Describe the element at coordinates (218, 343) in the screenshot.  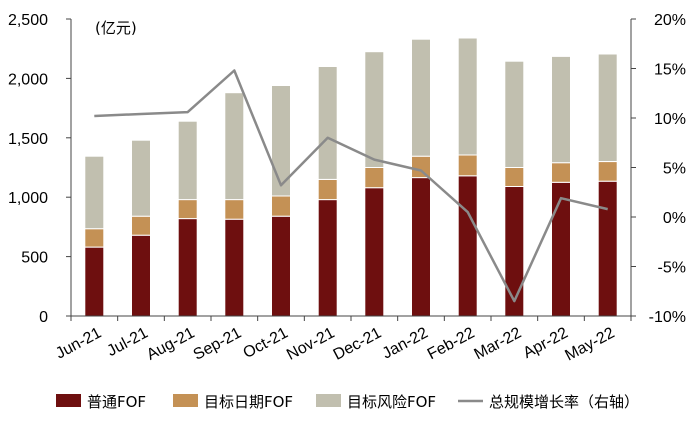
I see `x-tick-label: Sep-21` at that location.